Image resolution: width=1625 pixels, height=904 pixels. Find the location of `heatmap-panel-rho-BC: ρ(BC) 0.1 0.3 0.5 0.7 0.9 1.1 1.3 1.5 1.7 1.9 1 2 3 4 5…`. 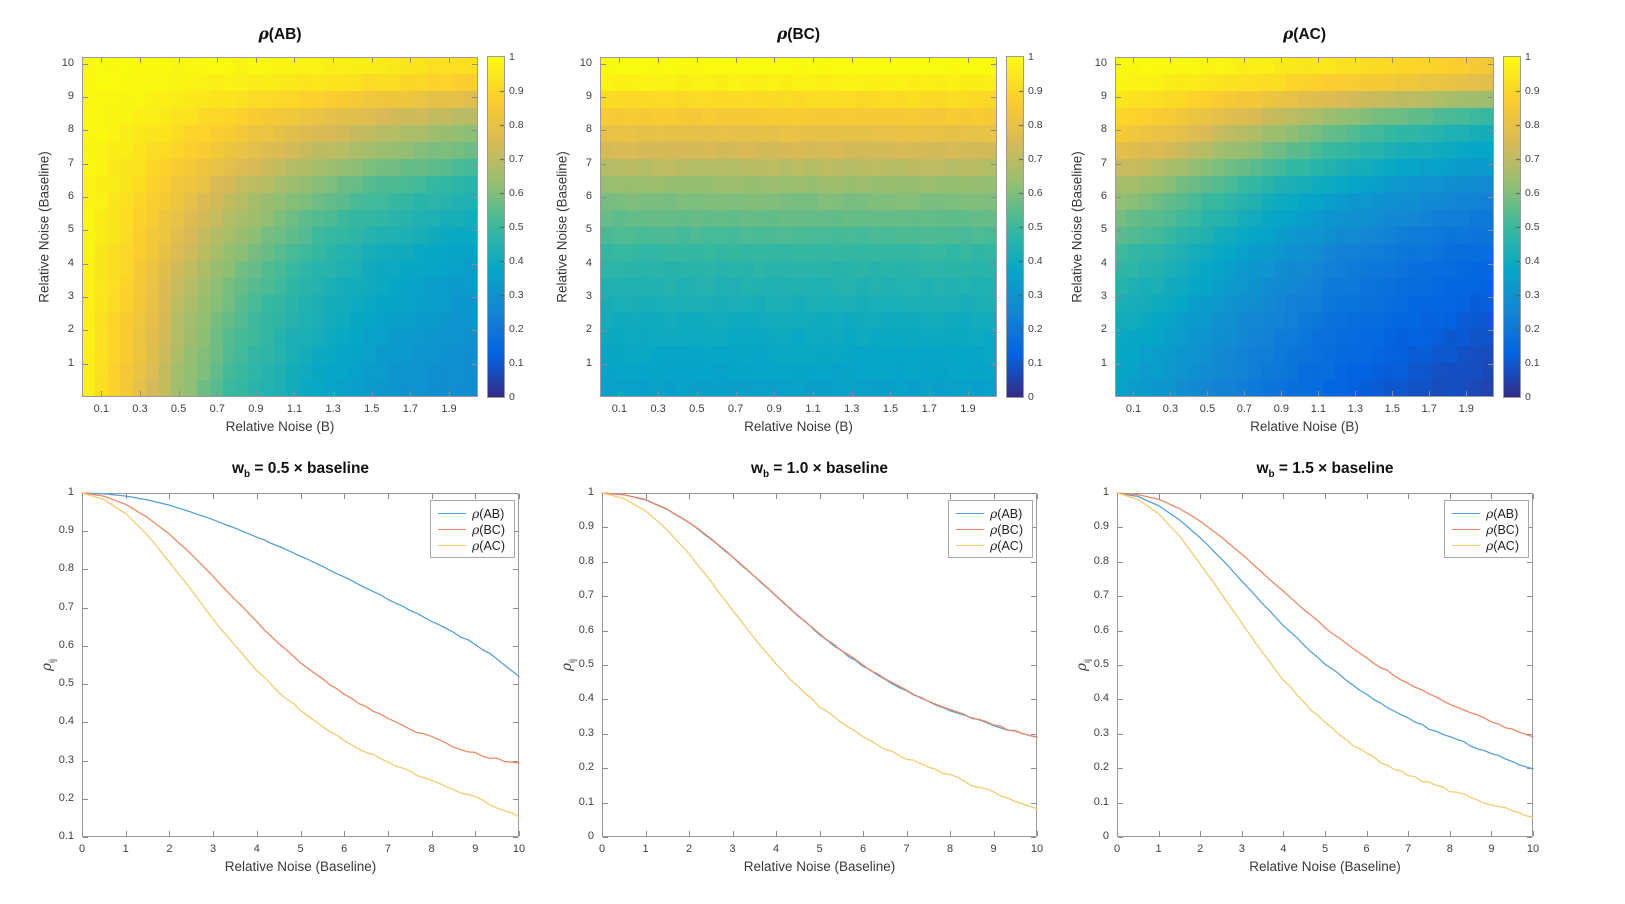

heatmap-panel-rho-BC: ρ(BC) 0.1 0.3 0.5 0.7 0.9 1.1 1.3 1.5 1.7 1.9 1 2 3 4 5… is located at coordinates (799, 229).